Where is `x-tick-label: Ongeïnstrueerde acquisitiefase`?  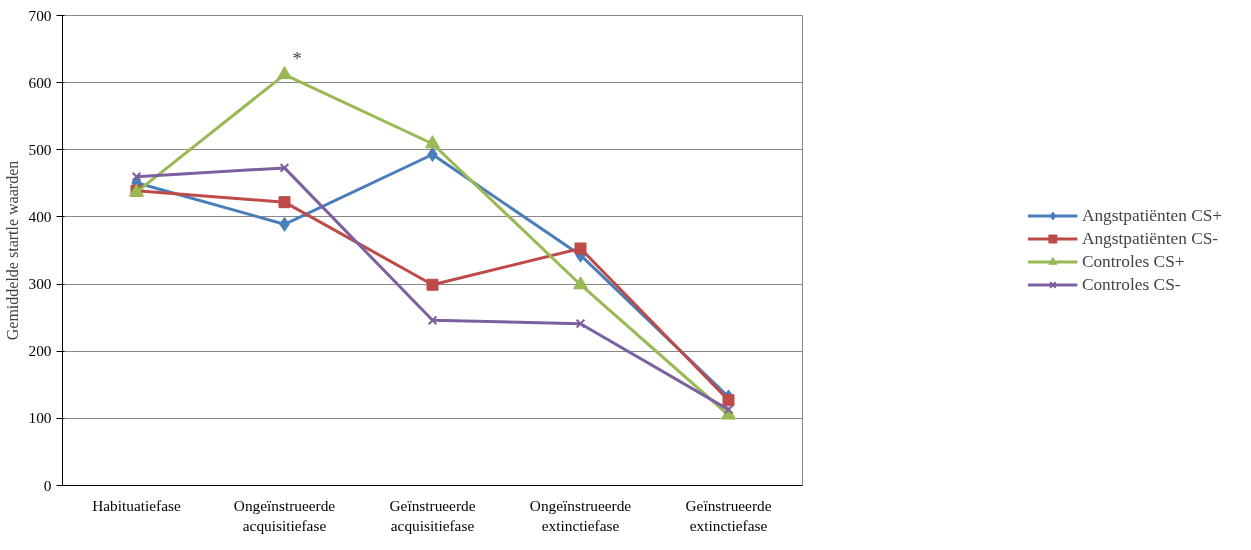
x-tick-label: Ongeïnstrueerde acquisitiefase is located at coordinates (284, 515).